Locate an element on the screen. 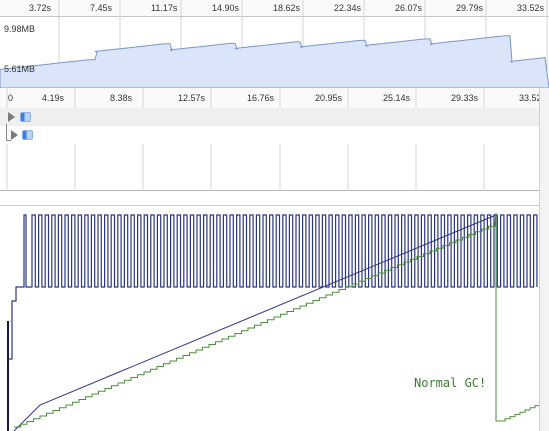 This screenshot has width=549, height=431. memory-max-label: 9.98MB is located at coordinates (20, 29).